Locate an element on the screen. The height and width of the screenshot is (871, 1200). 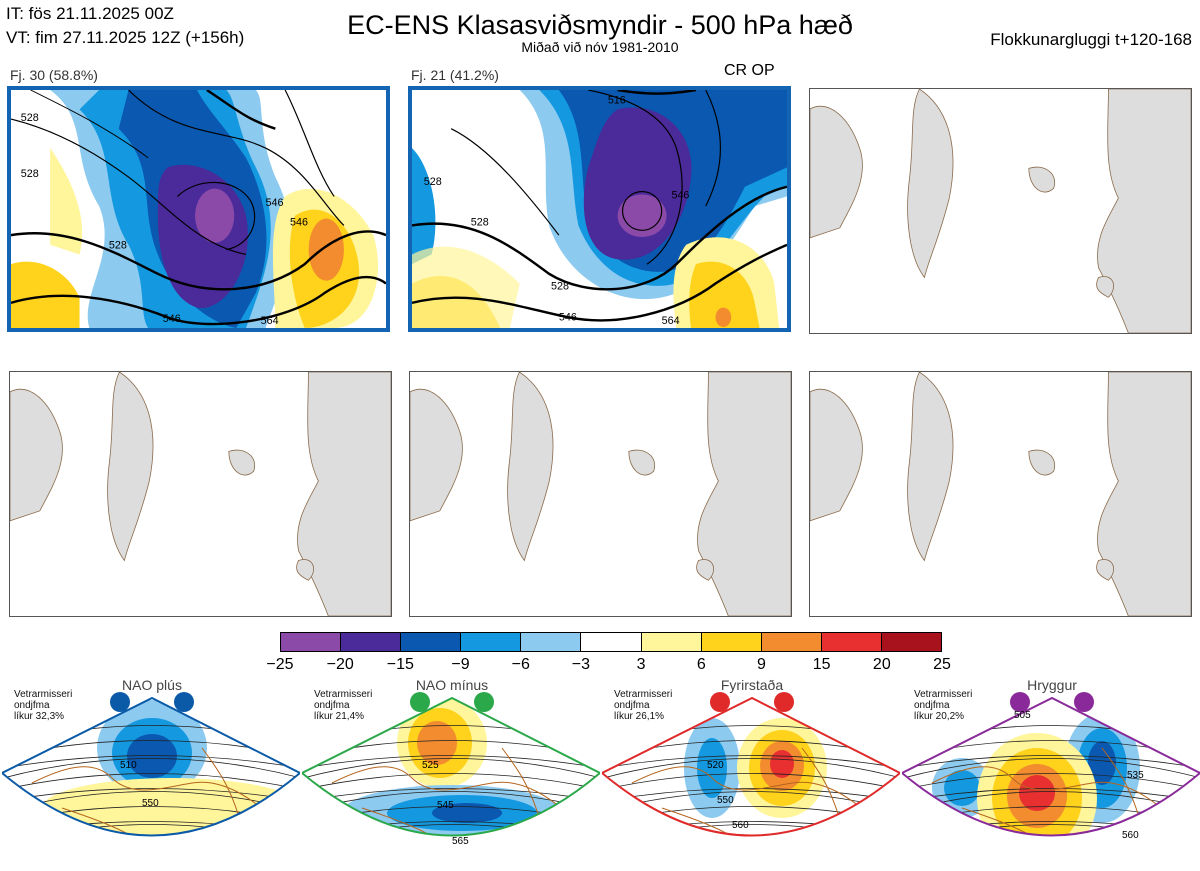
cluster-map-1: 528 528 528 546 546 546 564 is located at coordinates (198, 209).